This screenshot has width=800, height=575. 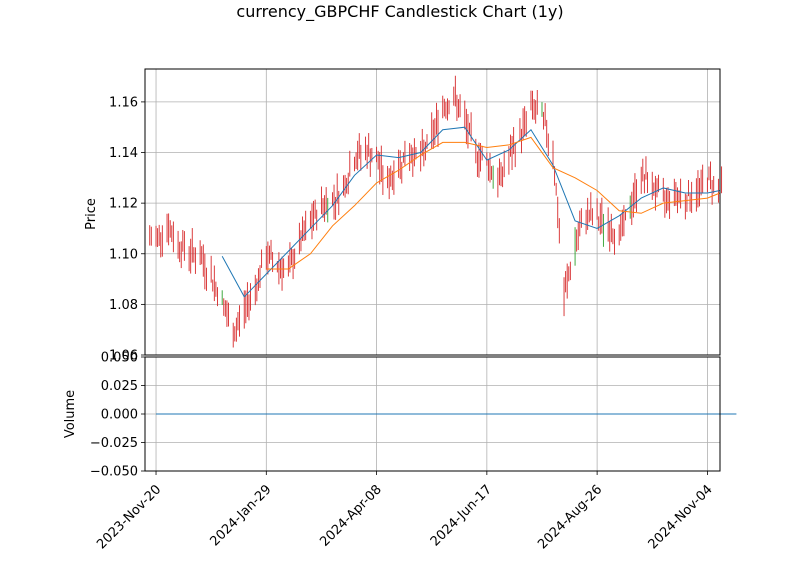 What do you see at coordinates (123, 356) in the screenshot?
I see `price-tick-label: 1.06` at bounding box center [123, 356].